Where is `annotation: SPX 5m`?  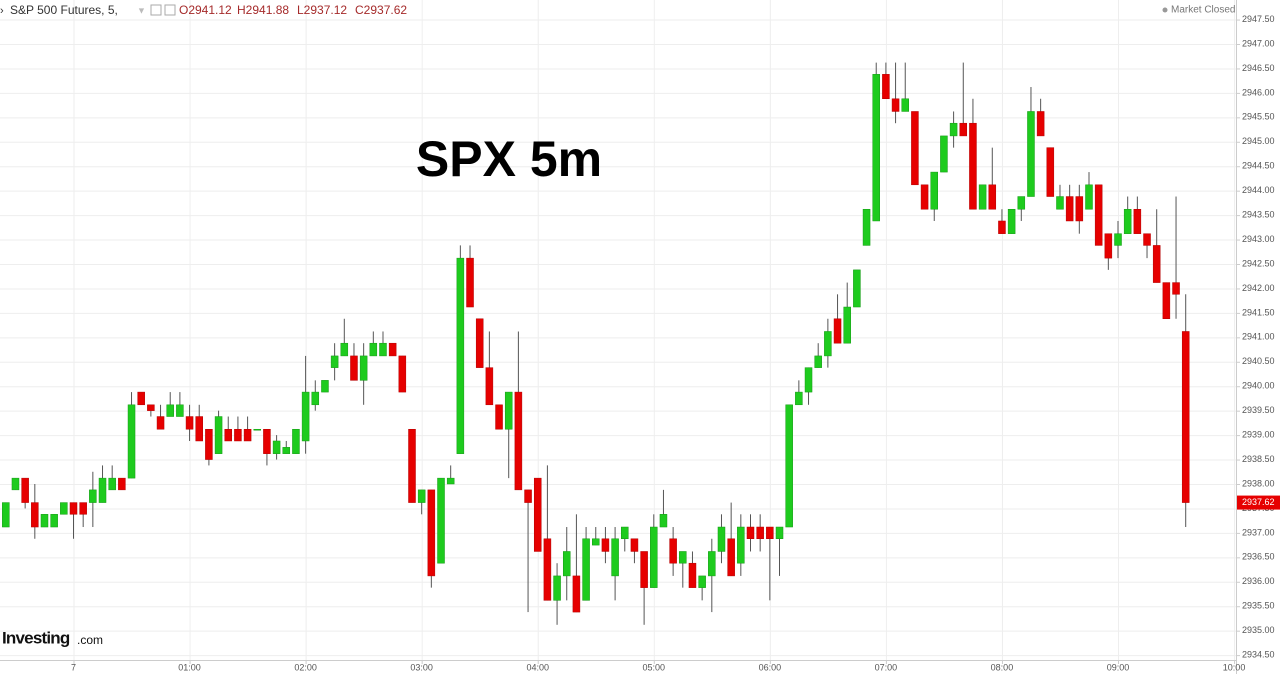 annotation: SPX 5m is located at coordinates (509, 159).